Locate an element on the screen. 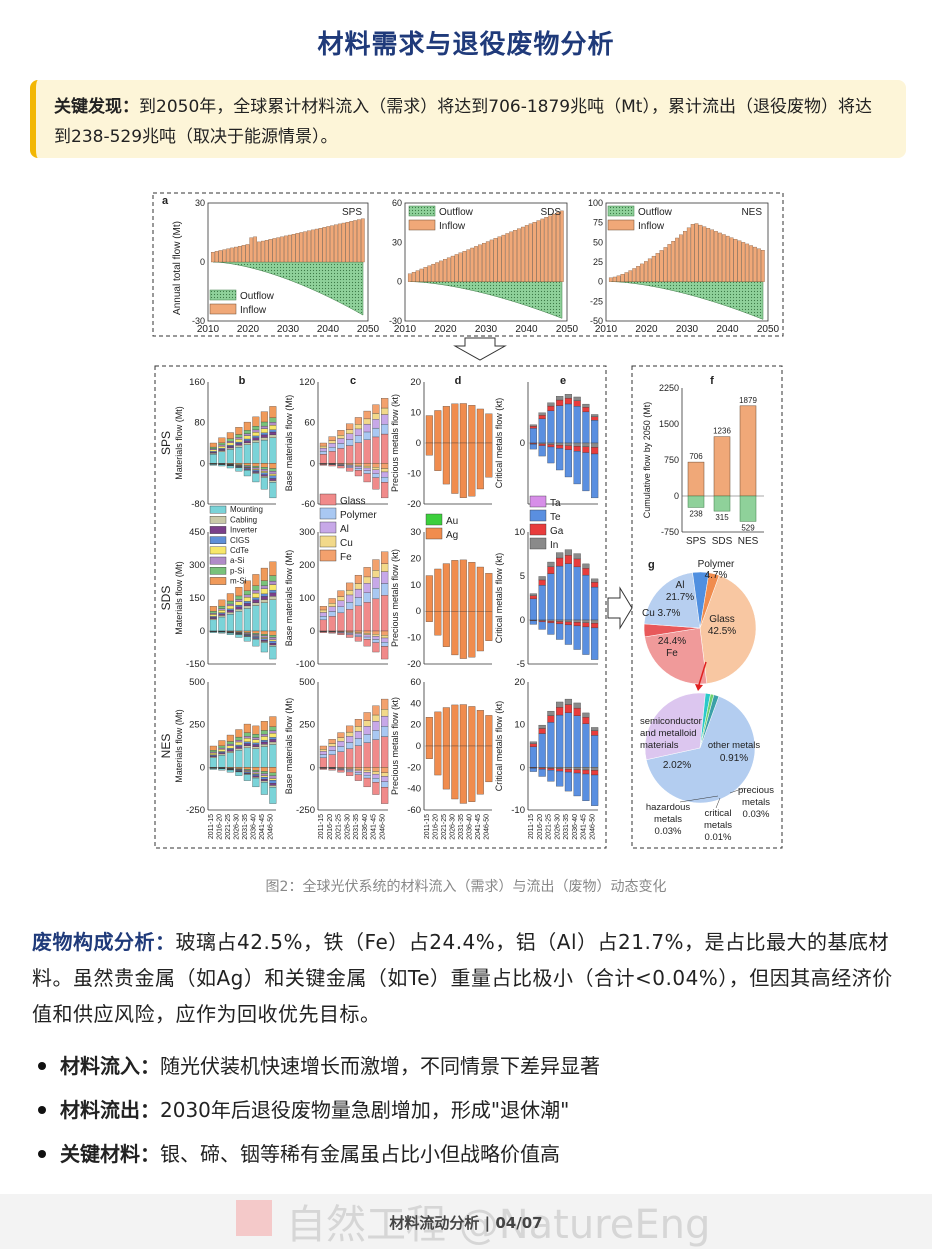 The image size is (932, 1250). axis-label: Base materials flow (Mt) is located at coordinates (289, 746).